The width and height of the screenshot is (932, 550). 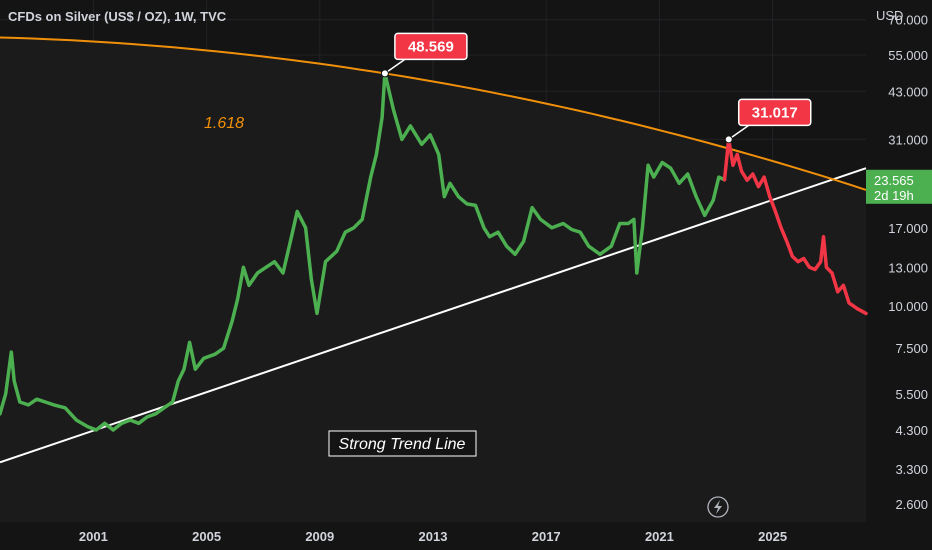 What do you see at coordinates (911, 469) in the screenshot?
I see `y-tick-label: 3.300` at bounding box center [911, 469].